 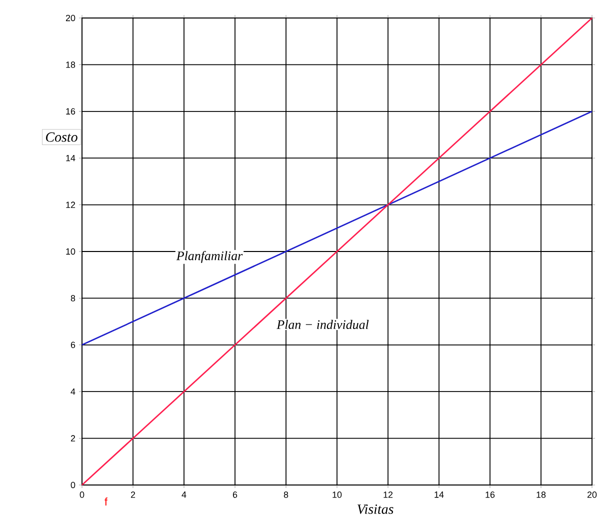 I want to click on x-tick-label: 0, so click(x=82, y=495).